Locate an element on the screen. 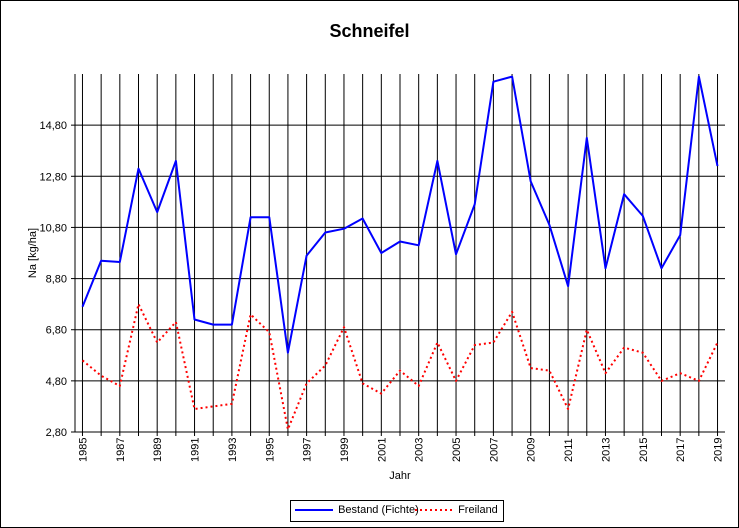  y-tick-label: 14,80 is located at coordinates (53, 126).